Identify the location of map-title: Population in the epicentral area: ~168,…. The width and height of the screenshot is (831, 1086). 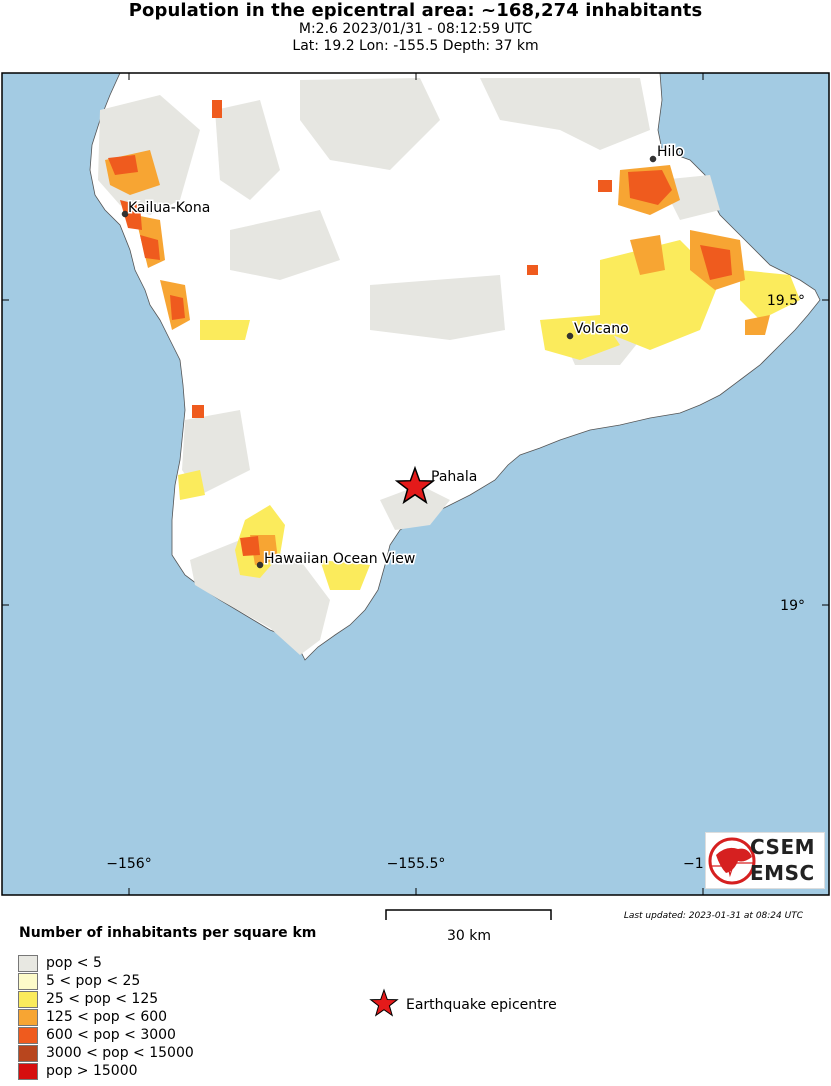
(415, 10).